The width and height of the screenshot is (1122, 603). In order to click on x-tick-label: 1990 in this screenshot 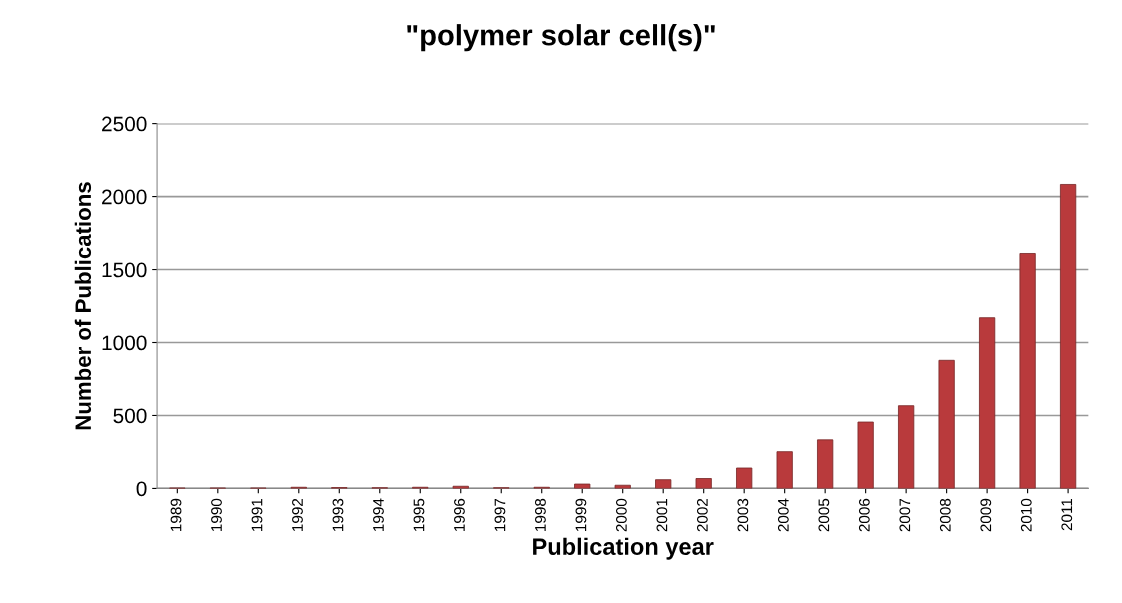, I will do `click(216, 514)`.